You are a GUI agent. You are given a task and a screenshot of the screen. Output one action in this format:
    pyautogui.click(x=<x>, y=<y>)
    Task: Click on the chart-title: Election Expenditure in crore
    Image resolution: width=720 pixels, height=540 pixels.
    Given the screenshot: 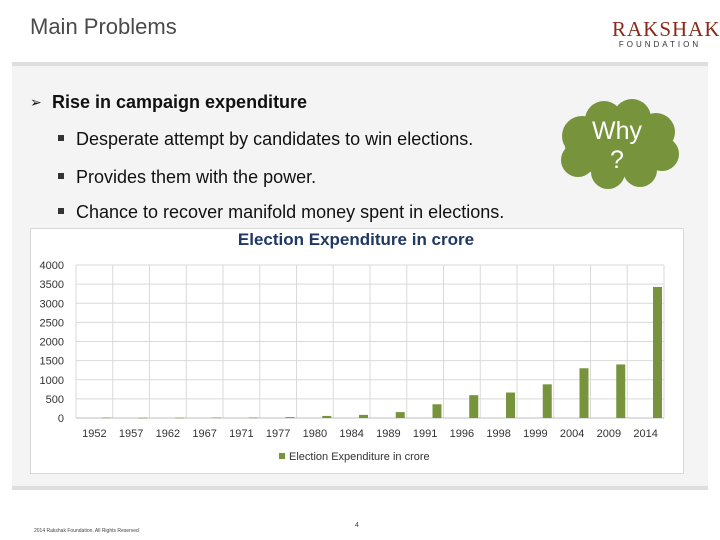 What is the action you would take?
    pyautogui.click(x=356, y=239)
    